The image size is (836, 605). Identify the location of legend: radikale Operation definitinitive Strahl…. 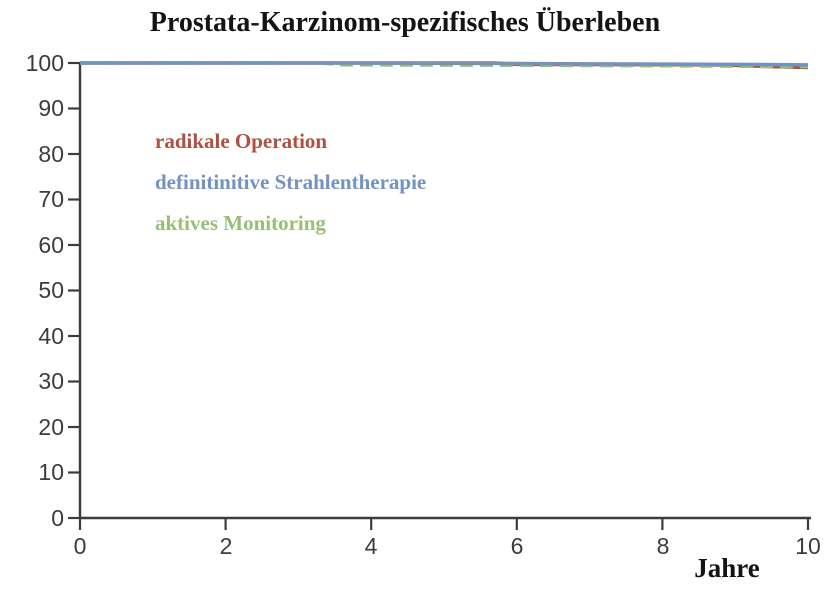
(290, 182).